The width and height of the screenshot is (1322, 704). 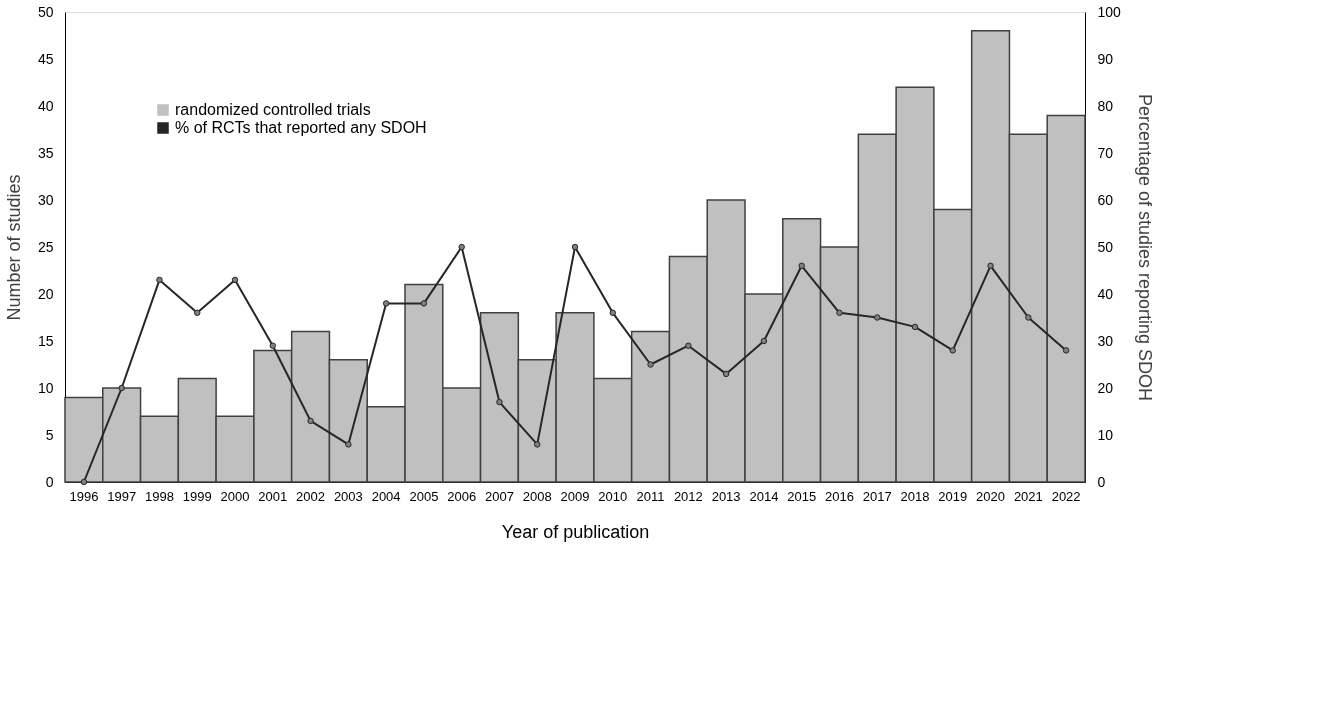 I want to click on x-tick-label: 1999, so click(x=197, y=496).